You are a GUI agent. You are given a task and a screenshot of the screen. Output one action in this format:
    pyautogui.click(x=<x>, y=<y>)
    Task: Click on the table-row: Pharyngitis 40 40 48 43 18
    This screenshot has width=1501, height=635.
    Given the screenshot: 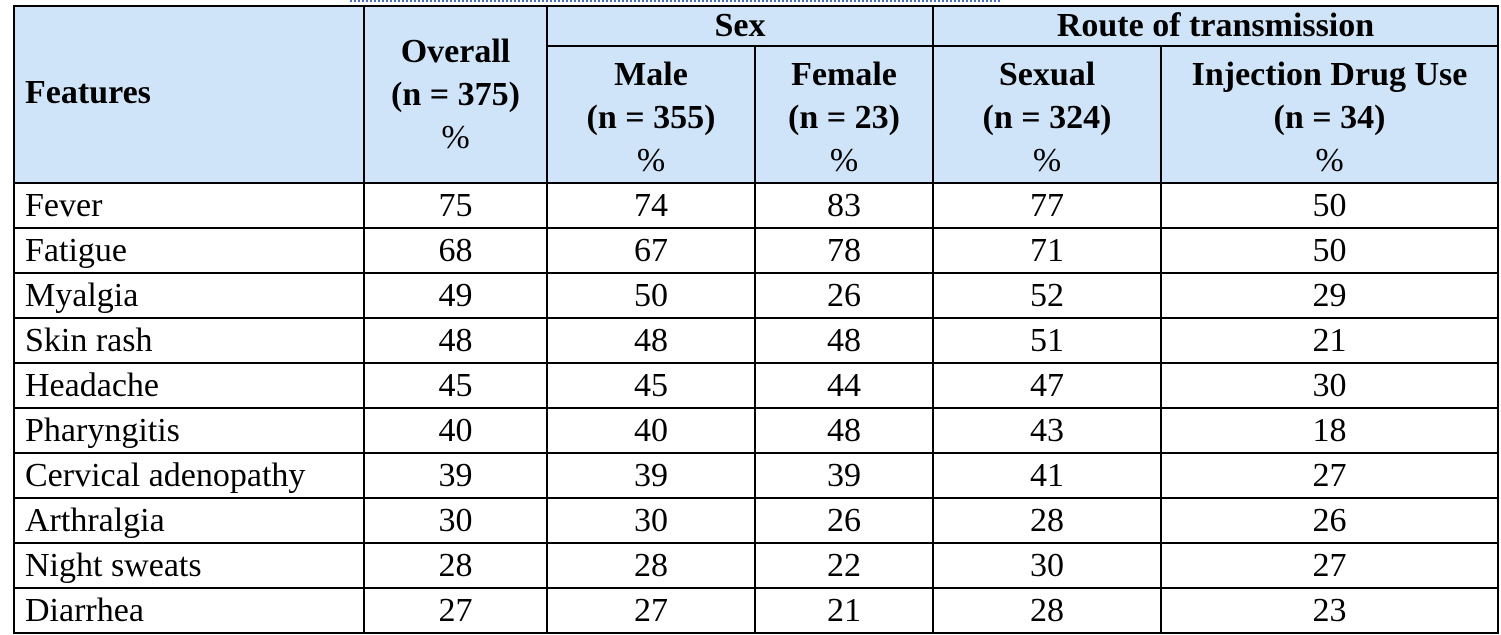 What is the action you would take?
    pyautogui.click(x=756, y=430)
    